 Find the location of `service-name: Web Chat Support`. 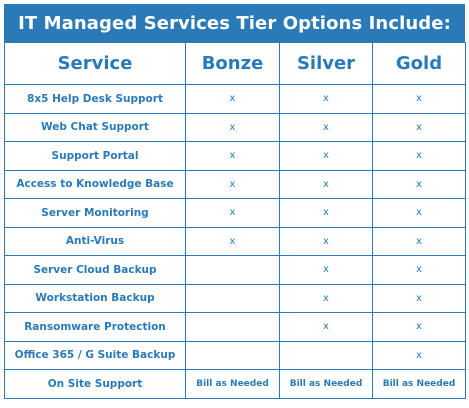

service-name: Web Chat Support is located at coordinates (95, 127).